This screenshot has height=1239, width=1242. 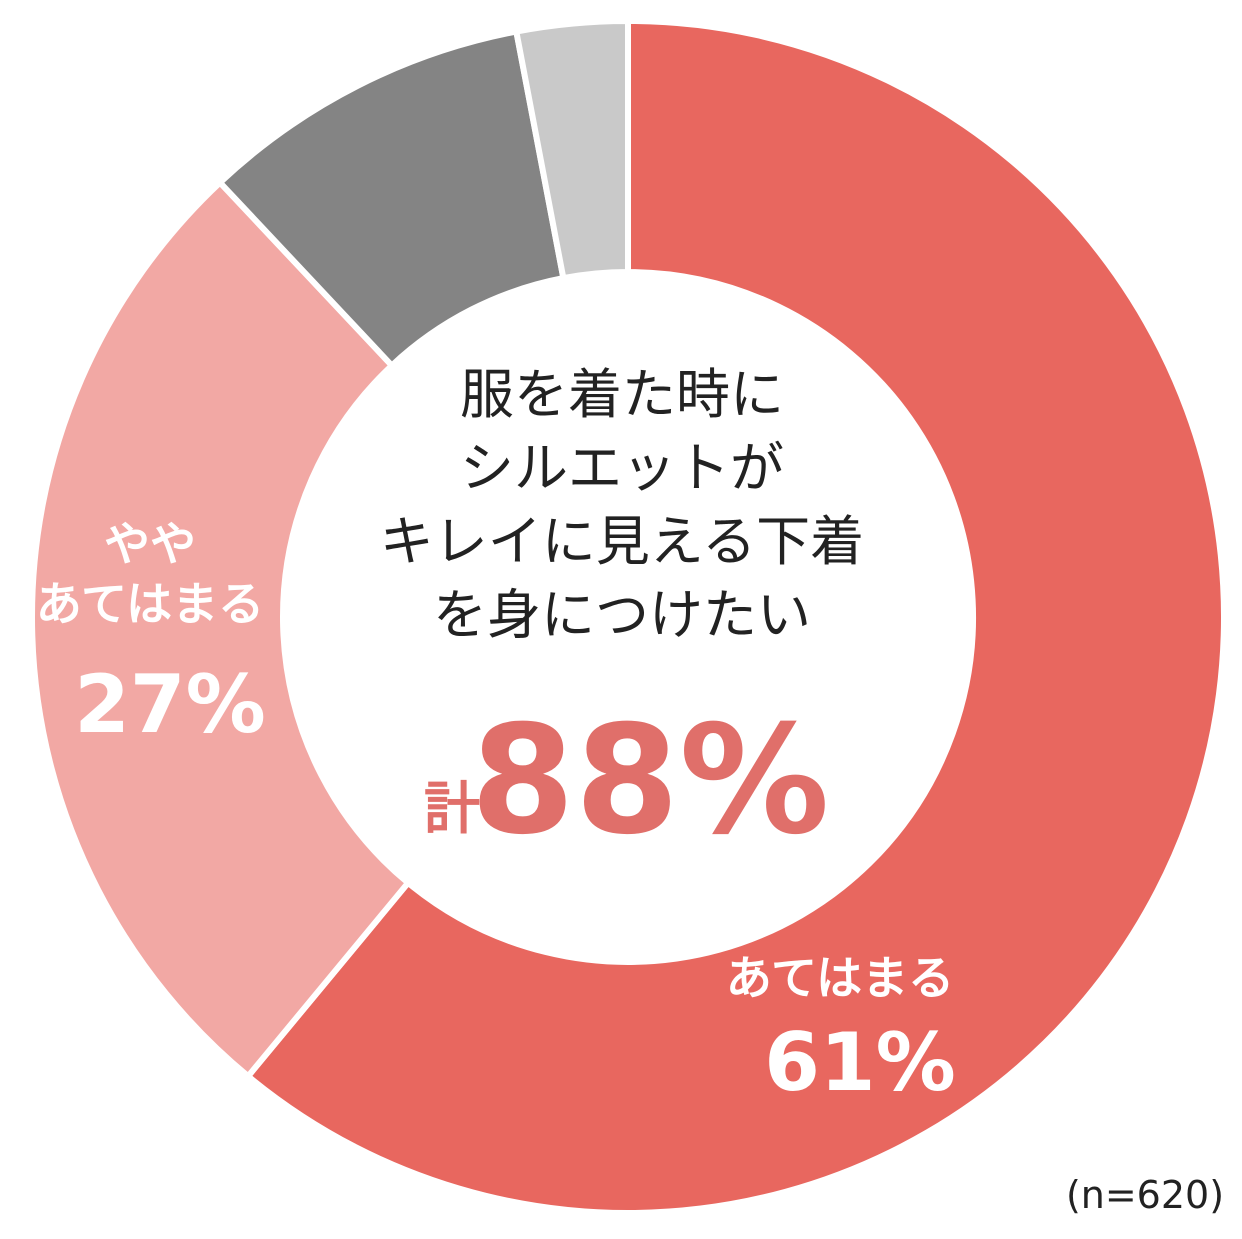 I want to click on segment-value: 61%, so click(x=859, y=1062).